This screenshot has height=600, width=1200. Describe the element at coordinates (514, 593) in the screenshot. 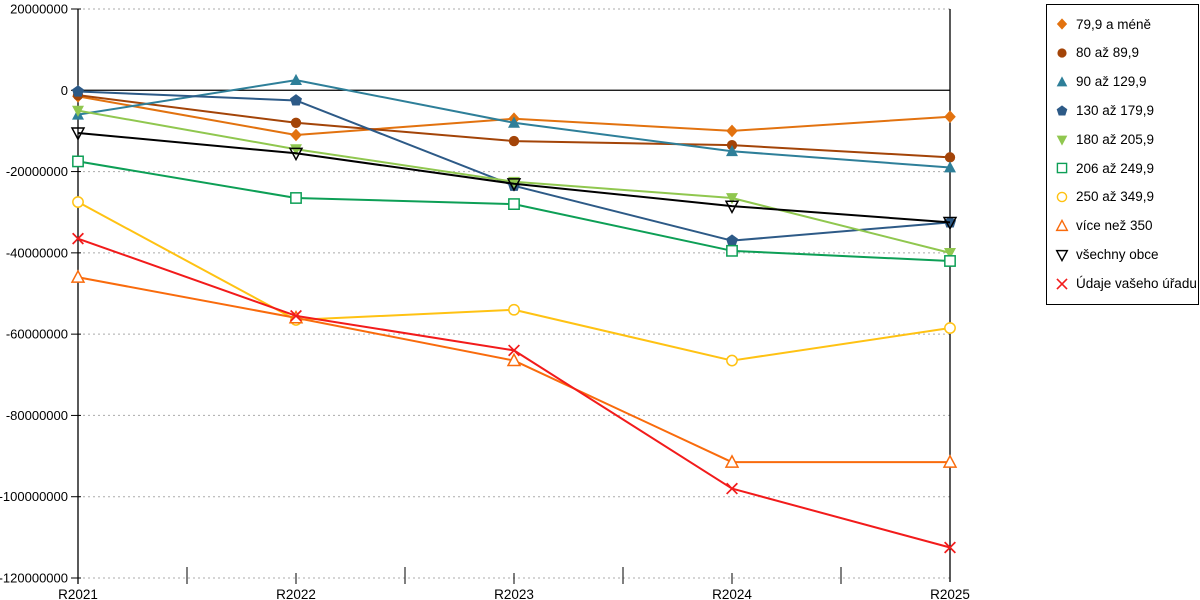

I see `x-tick-label: R2023` at that location.